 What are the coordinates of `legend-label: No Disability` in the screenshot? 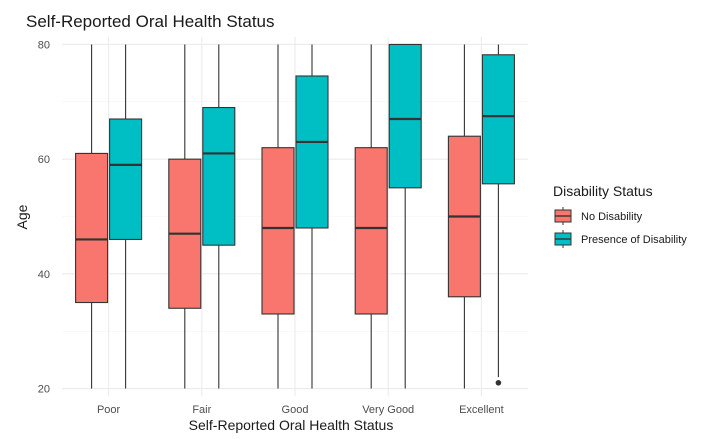 It's located at (612, 217).